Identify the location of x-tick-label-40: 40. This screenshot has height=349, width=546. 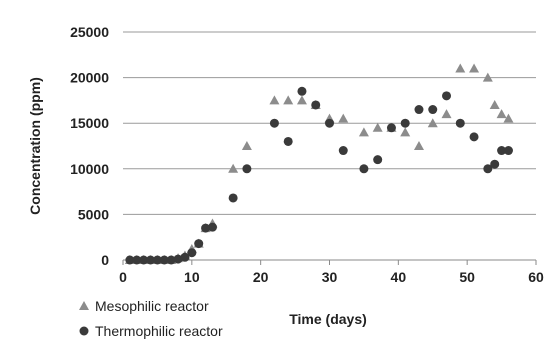
(399, 277).